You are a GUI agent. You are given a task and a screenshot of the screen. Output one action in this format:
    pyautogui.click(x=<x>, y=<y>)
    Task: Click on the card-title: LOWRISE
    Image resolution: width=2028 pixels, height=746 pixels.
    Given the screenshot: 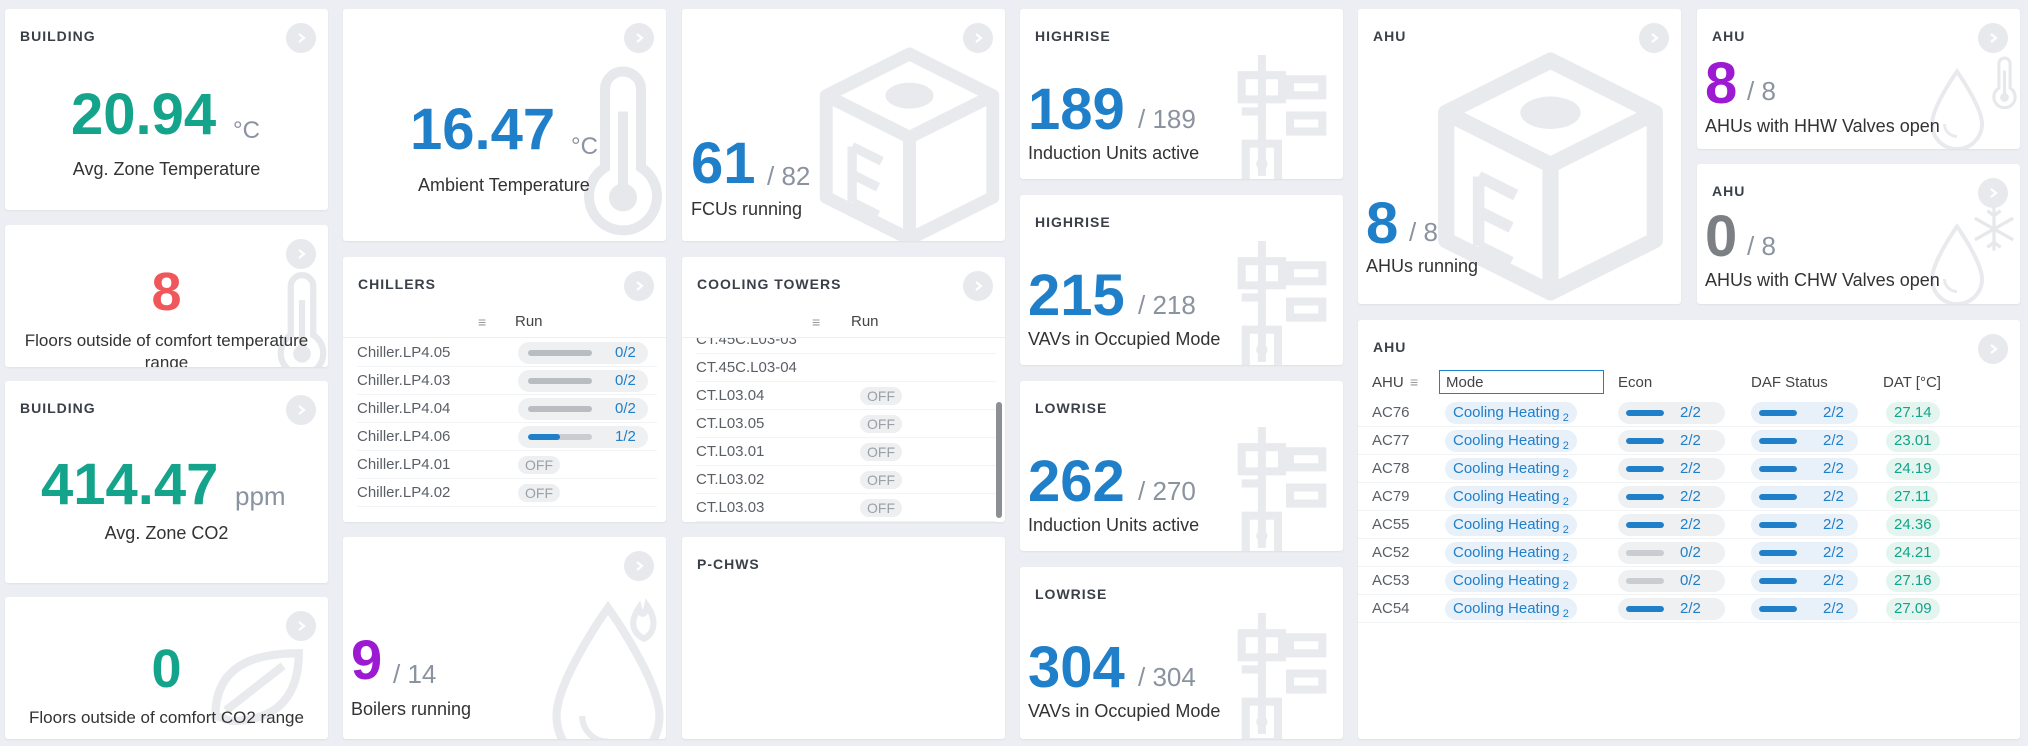 What is the action you would take?
    pyautogui.click(x=1071, y=594)
    